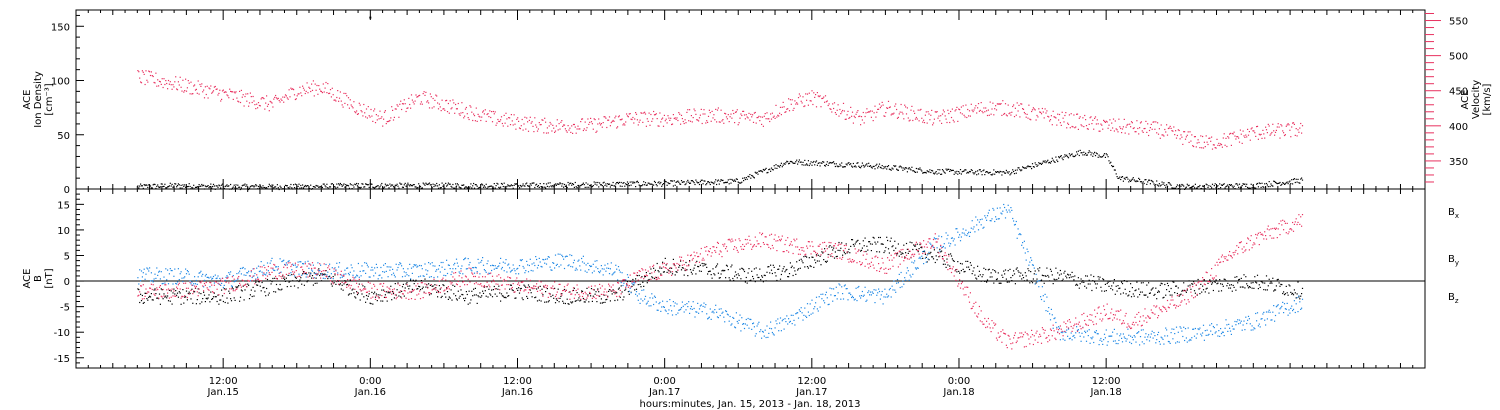  What do you see at coordinates (720, 270) in the screenshot?
I see `series-bx` at bounding box center [720, 270].